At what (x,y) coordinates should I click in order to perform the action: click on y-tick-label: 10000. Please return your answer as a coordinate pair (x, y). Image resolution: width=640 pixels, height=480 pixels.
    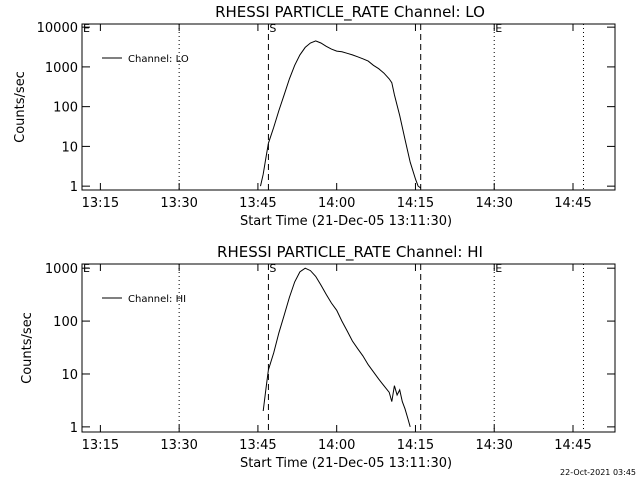
    Looking at the image, I should click on (57, 28).